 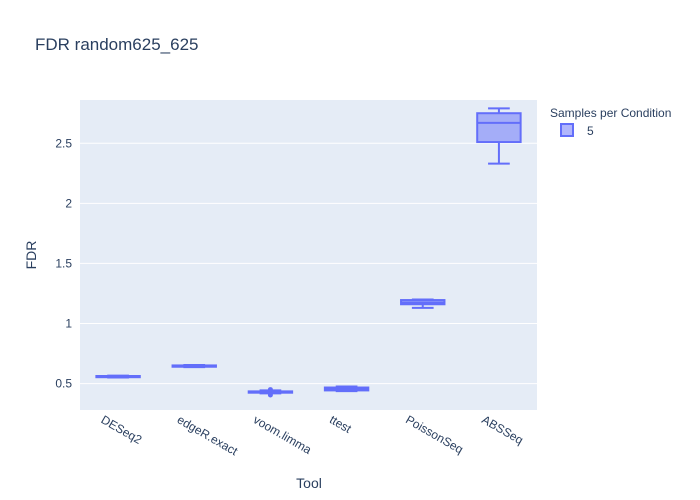 I want to click on x-tick-label: DESeq2, so click(x=122, y=429).